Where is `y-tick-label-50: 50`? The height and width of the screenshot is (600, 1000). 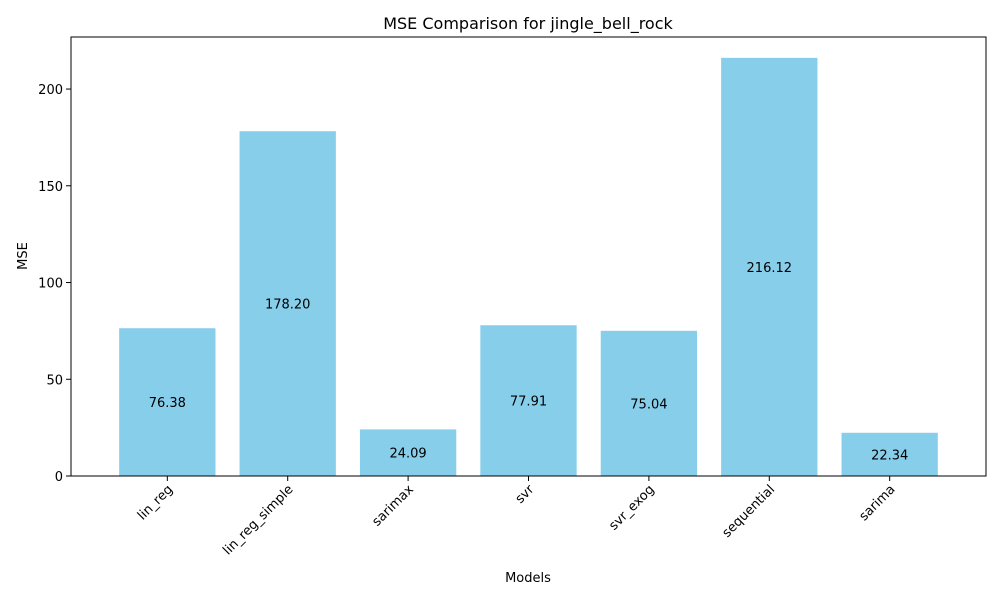 y-tick-label-50: 50 is located at coordinates (54, 380).